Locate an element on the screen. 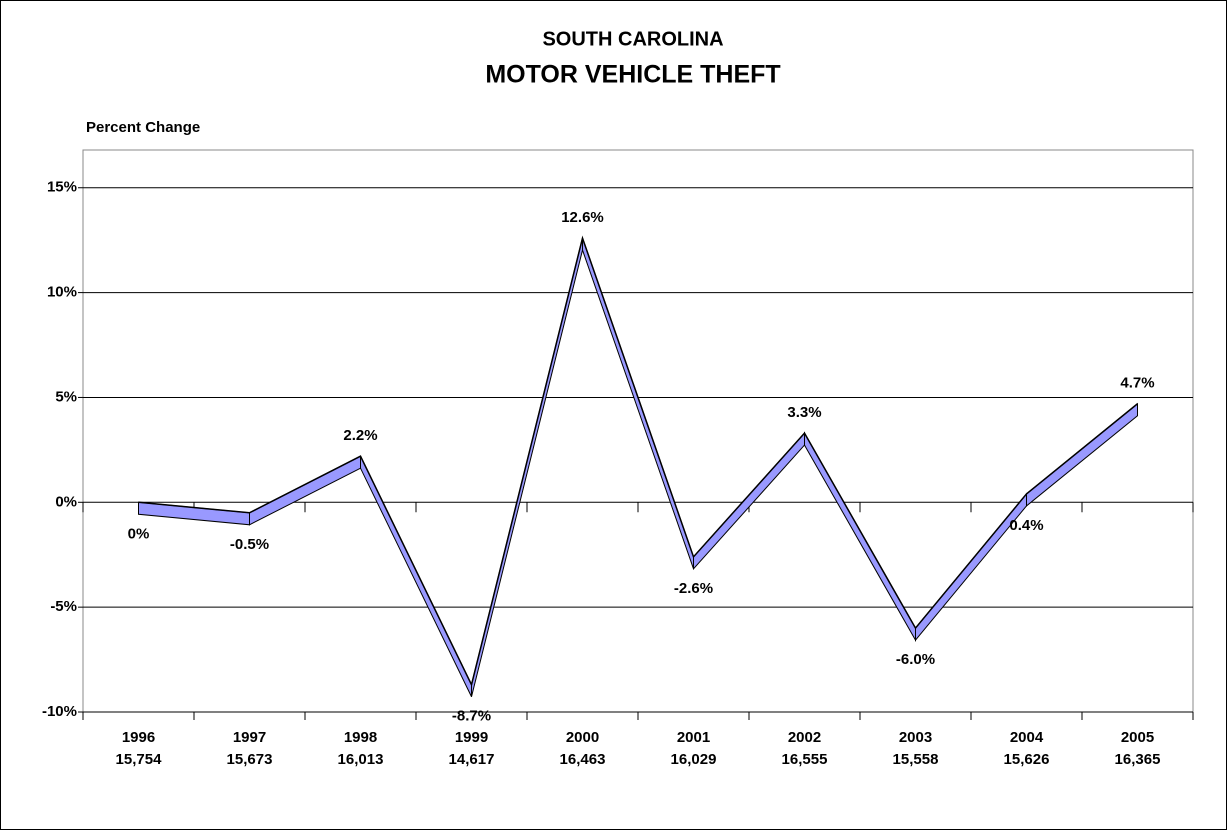 The height and width of the screenshot is (830, 1227). data-label: 12.6% is located at coordinates (582, 217).